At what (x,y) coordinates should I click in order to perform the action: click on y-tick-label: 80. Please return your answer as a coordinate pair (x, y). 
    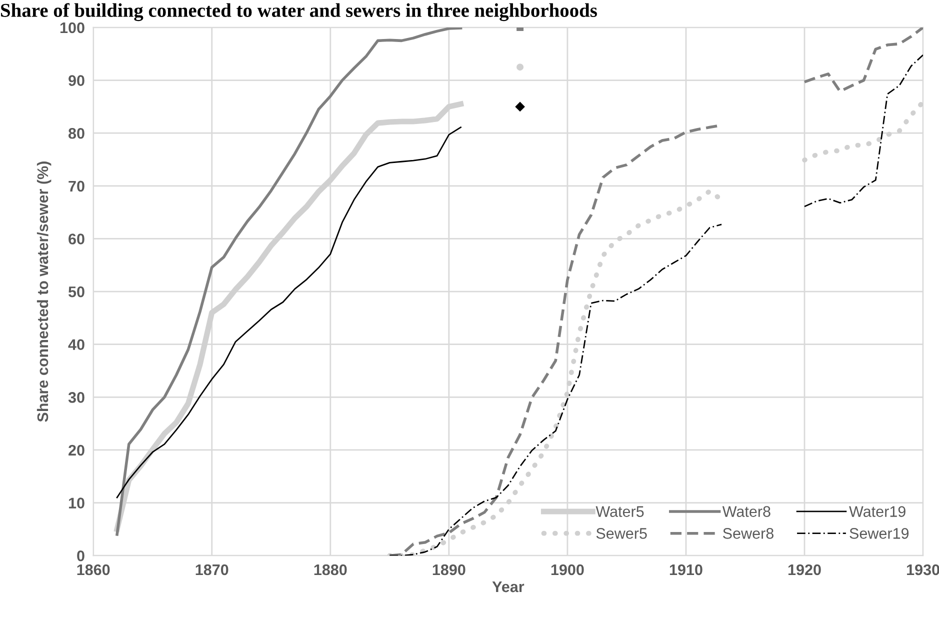
    Looking at the image, I should click on (76, 133).